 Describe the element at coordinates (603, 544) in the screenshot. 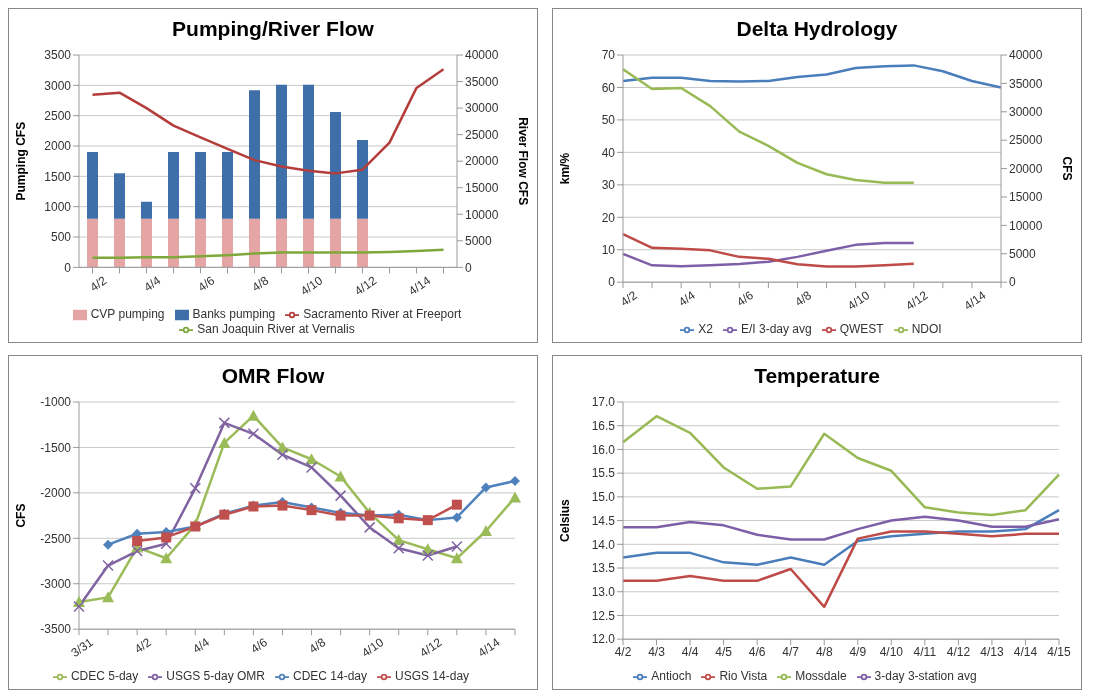

I see `y-tick-label: 14.0` at that location.